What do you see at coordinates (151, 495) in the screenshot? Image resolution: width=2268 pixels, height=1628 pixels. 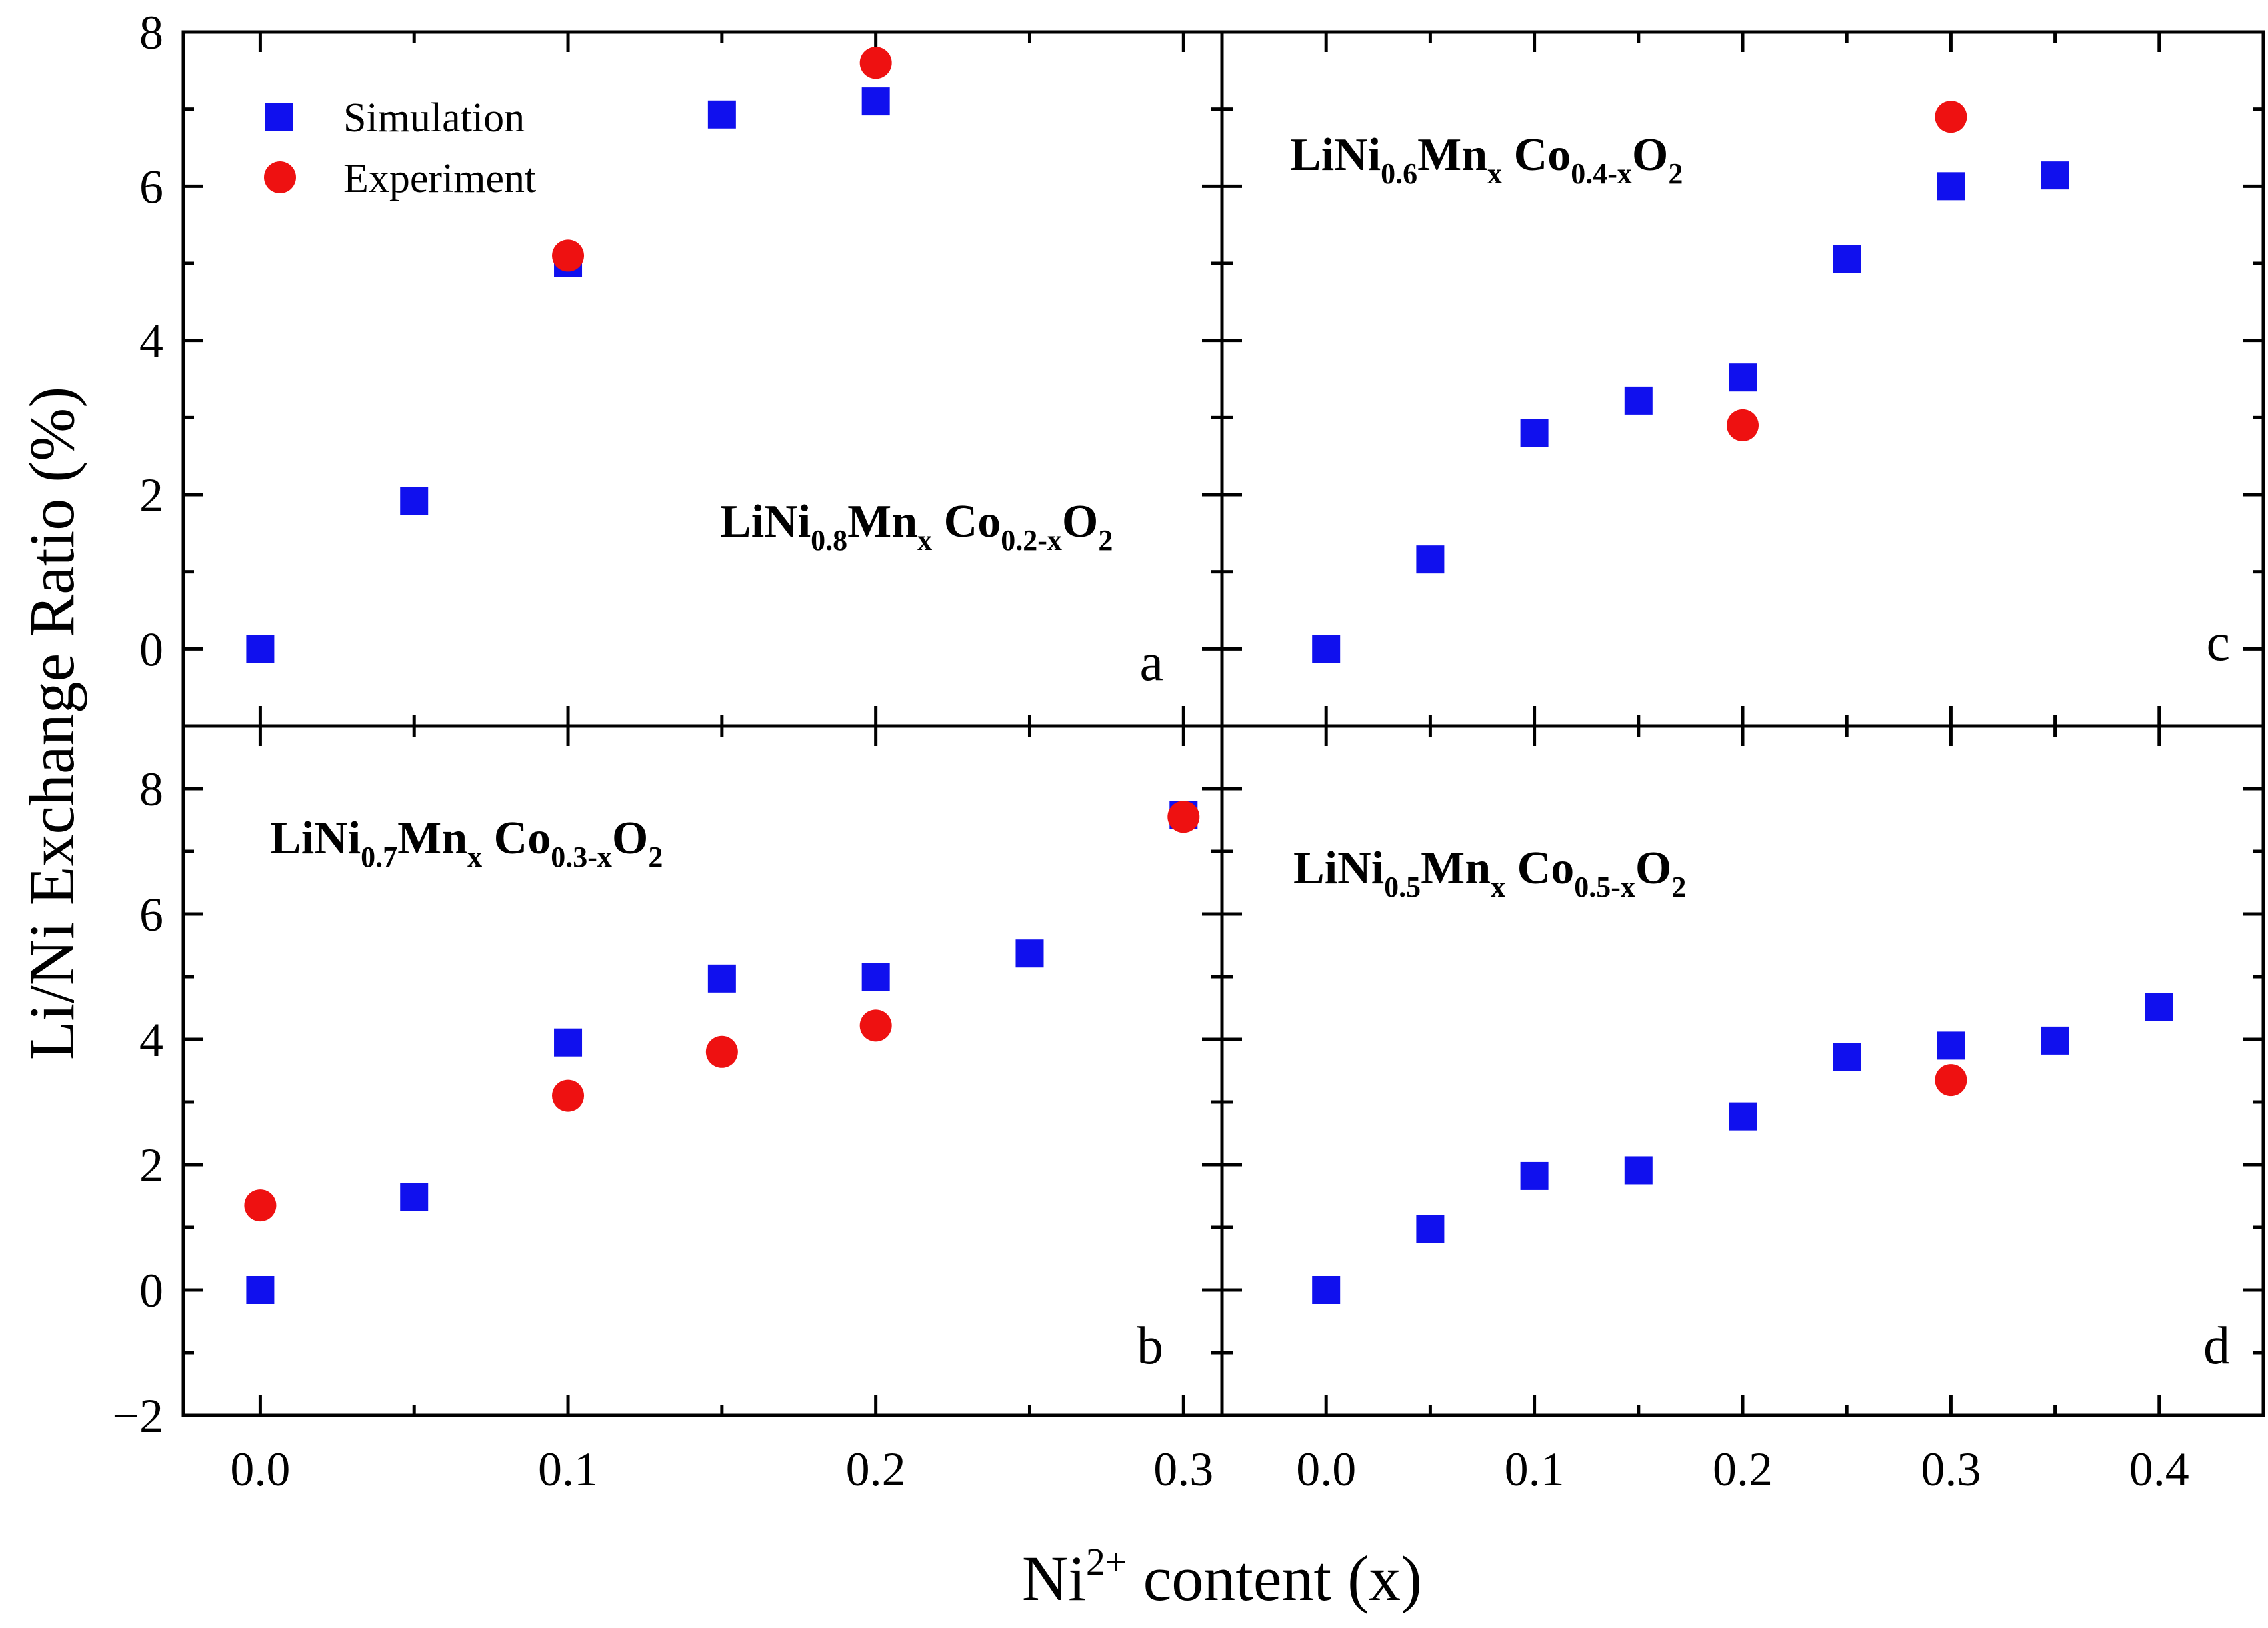 I see `y-tick-label-a: 2` at bounding box center [151, 495].